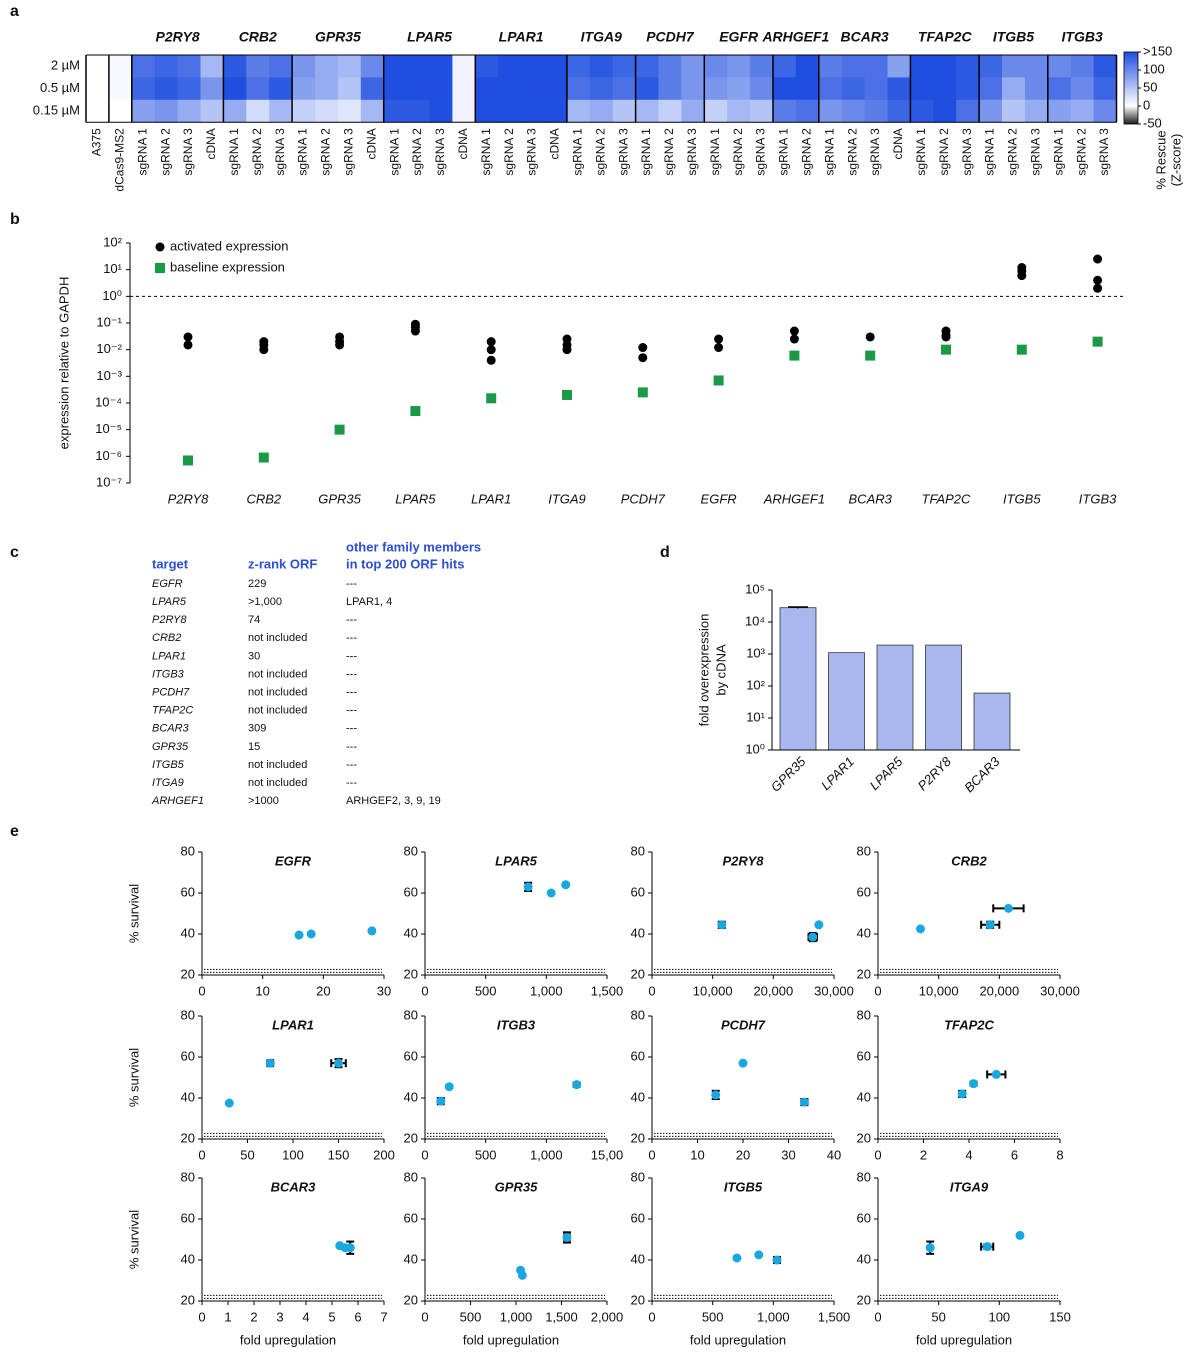  I want to click on y-tick-label: 10⁻⁶, so click(108, 455).